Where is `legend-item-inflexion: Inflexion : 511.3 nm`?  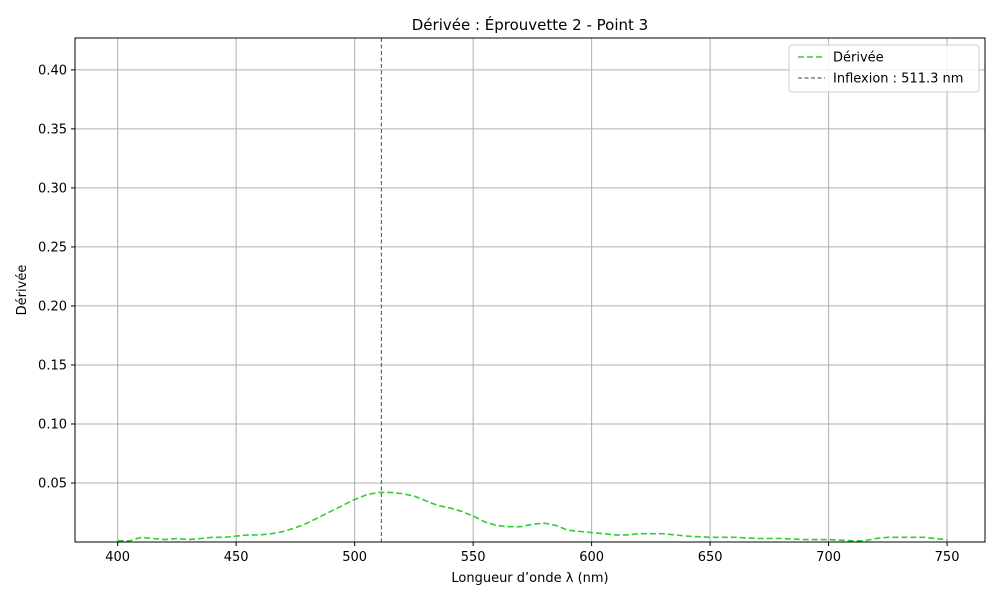
legend-item-inflexion: Inflexion : 511.3 nm is located at coordinates (880, 79).